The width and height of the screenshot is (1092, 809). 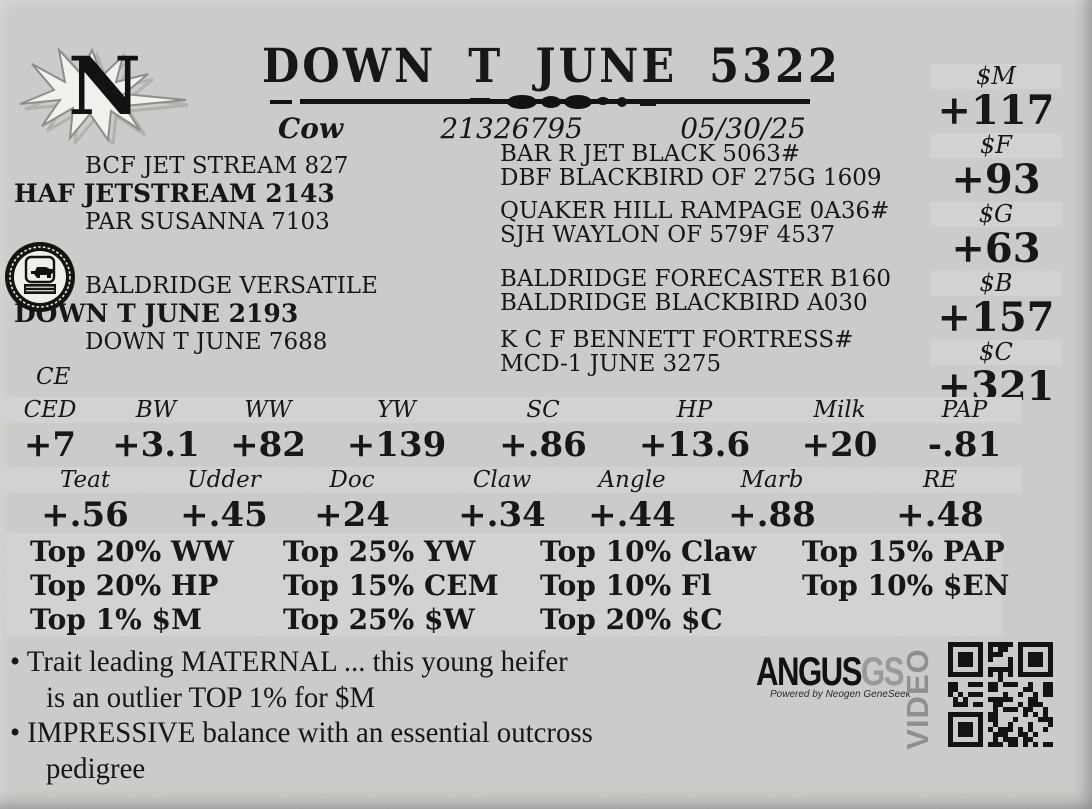 What do you see at coordinates (684, 303) in the screenshot?
I see `ancestor-name: BALDRIDGE BLACKBIRD A030` at bounding box center [684, 303].